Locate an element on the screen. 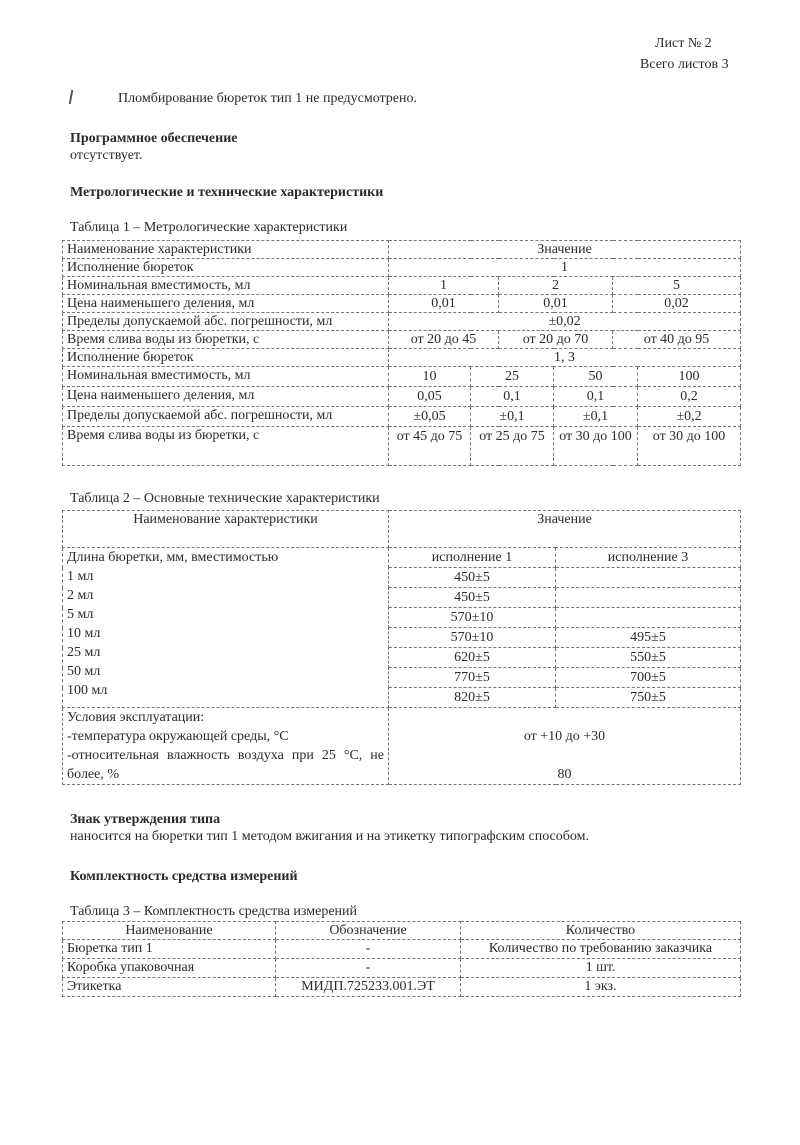 The image size is (800, 1145). row-label: 100 мл is located at coordinates (87, 690).